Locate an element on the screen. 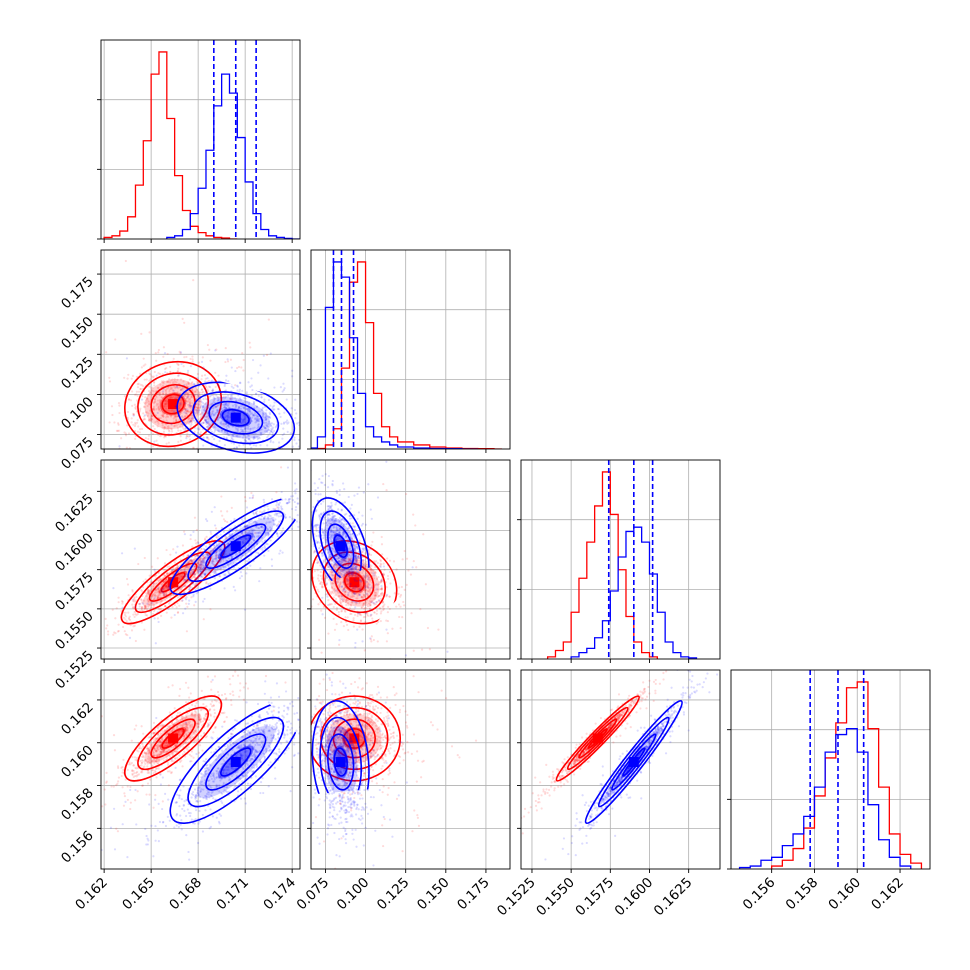 This screenshot has height=970, width=970. x-tick-label: 0.1525 is located at coordinates (516, 897).